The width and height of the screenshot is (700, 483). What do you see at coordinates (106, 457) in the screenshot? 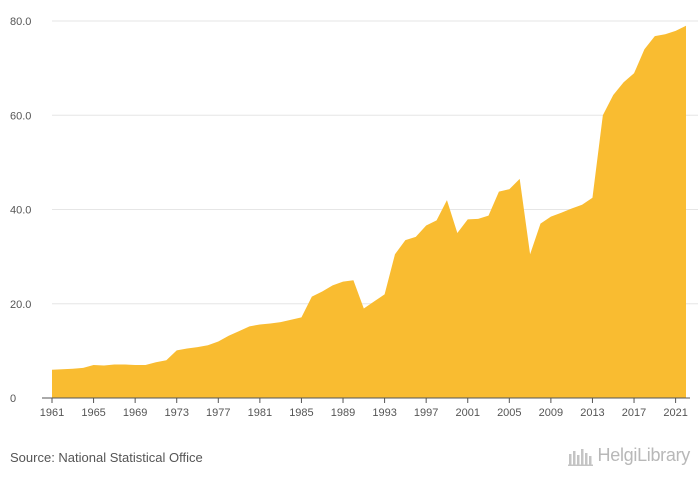
I see `source-note: Source: National Statistical Office` at bounding box center [106, 457].